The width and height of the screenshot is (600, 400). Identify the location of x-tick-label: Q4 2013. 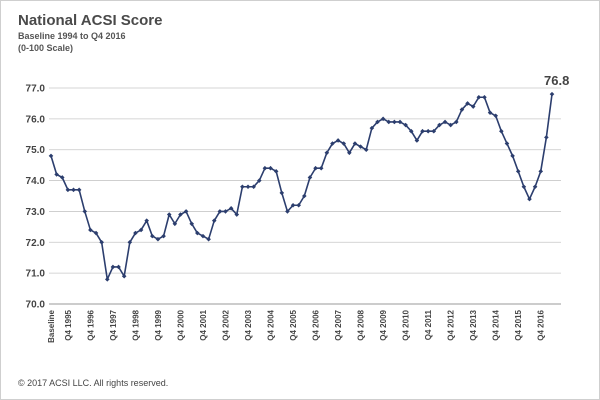
(473, 324).